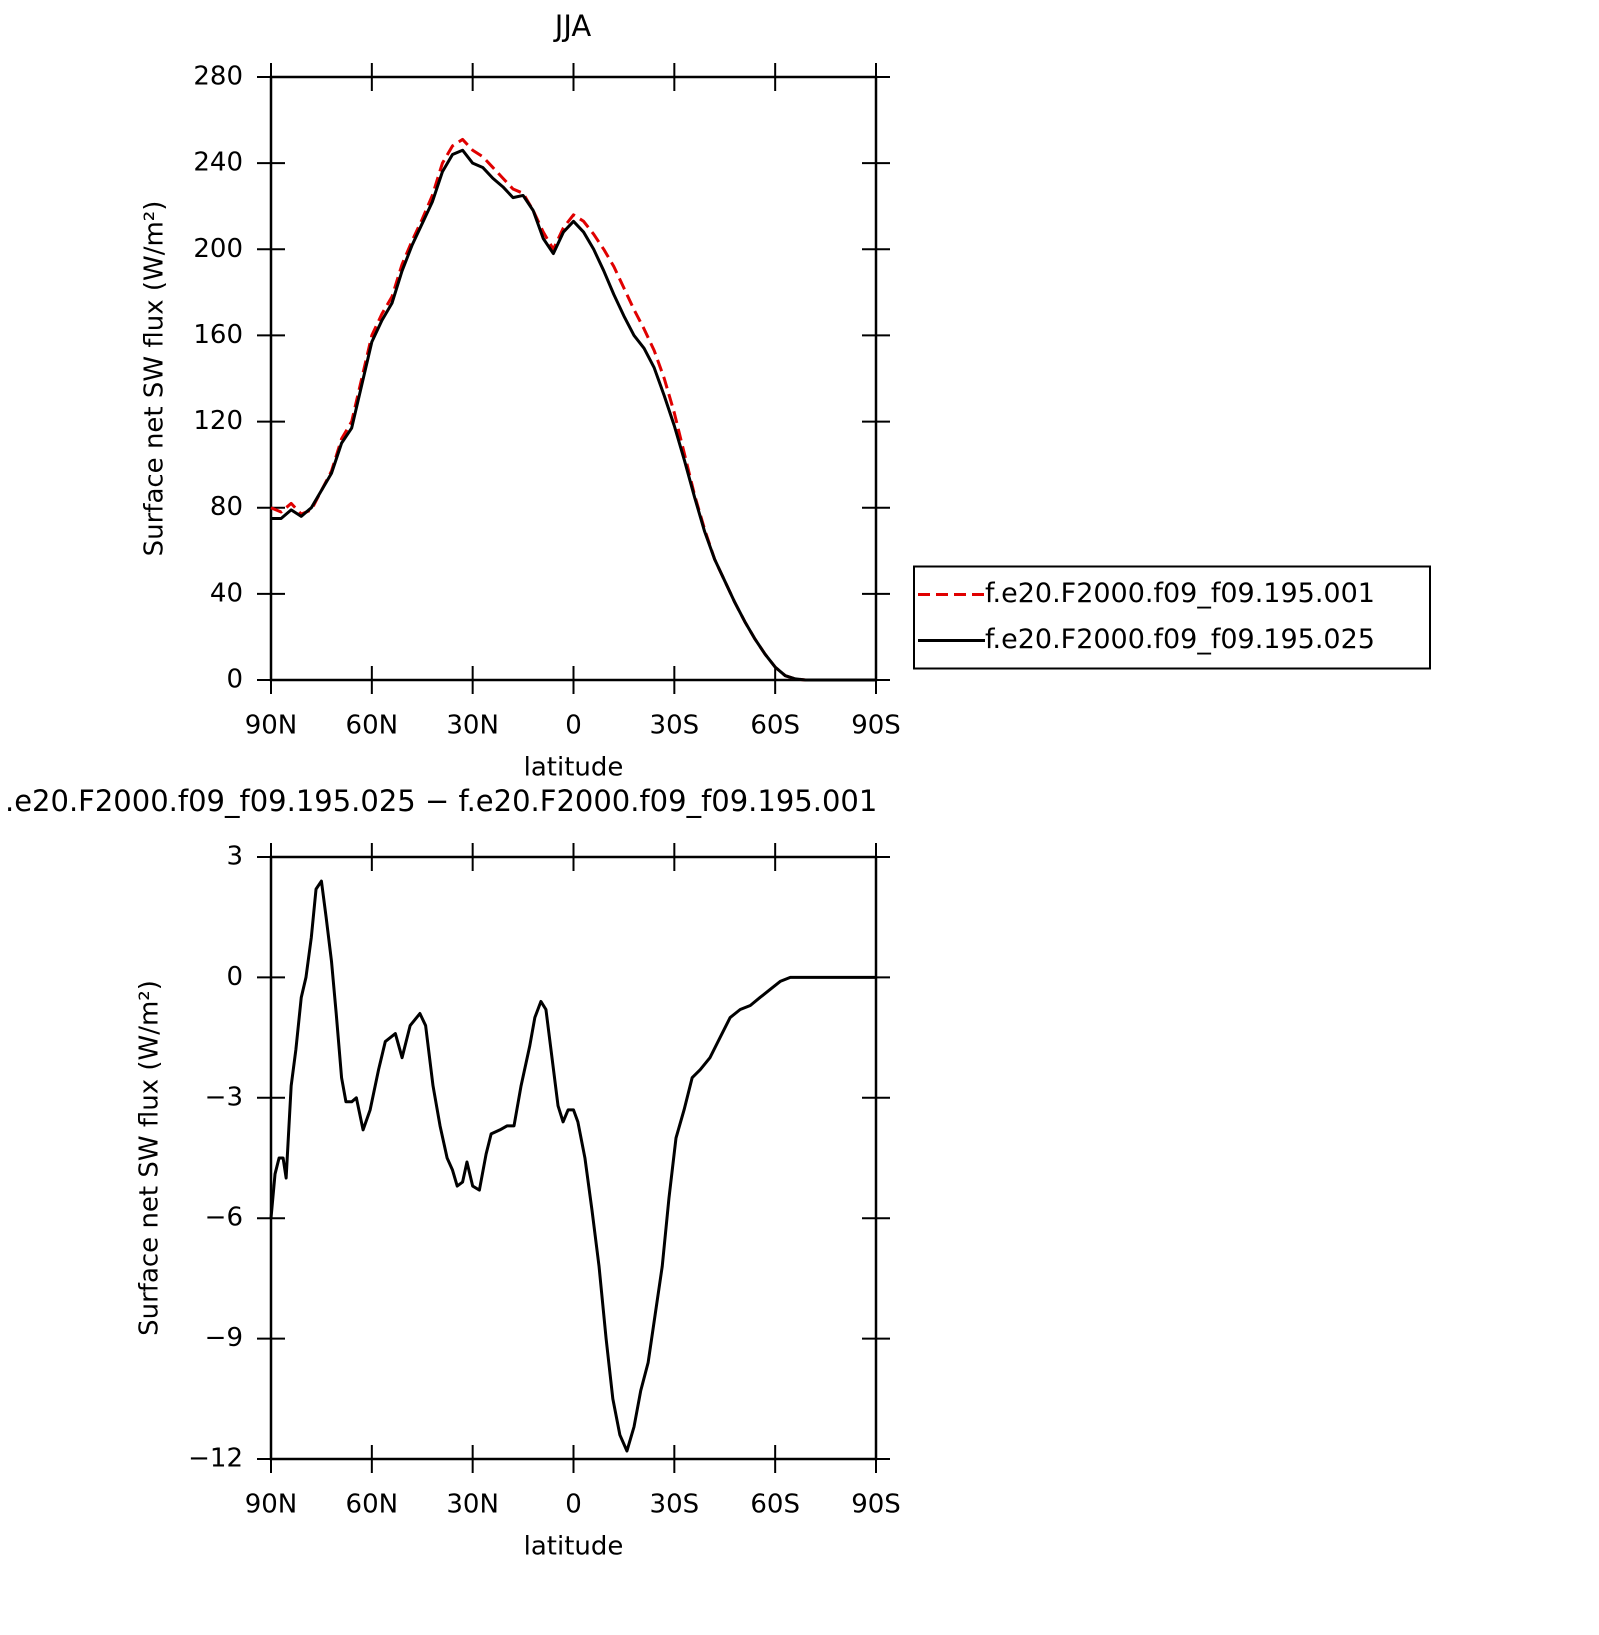 This screenshot has height=1635, width=1599. What do you see at coordinates (1180, 639) in the screenshot?
I see `legend-label: f.e20.F2000.f09_f09.195.025` at bounding box center [1180, 639].